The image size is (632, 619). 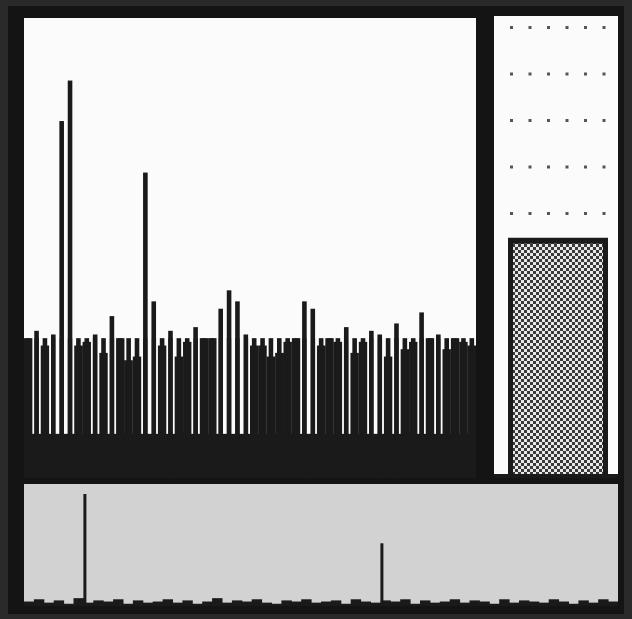 I want to click on side-baseline, so click(x=556, y=476).